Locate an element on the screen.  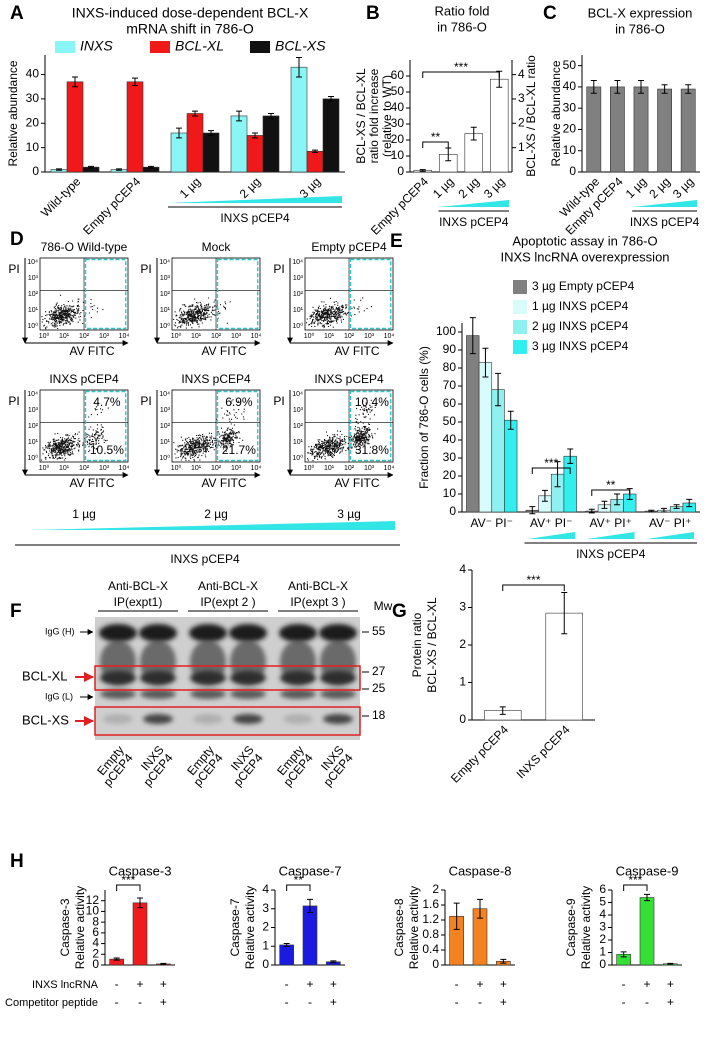
x-axis-label: AV FITC is located at coordinates (91, 483).